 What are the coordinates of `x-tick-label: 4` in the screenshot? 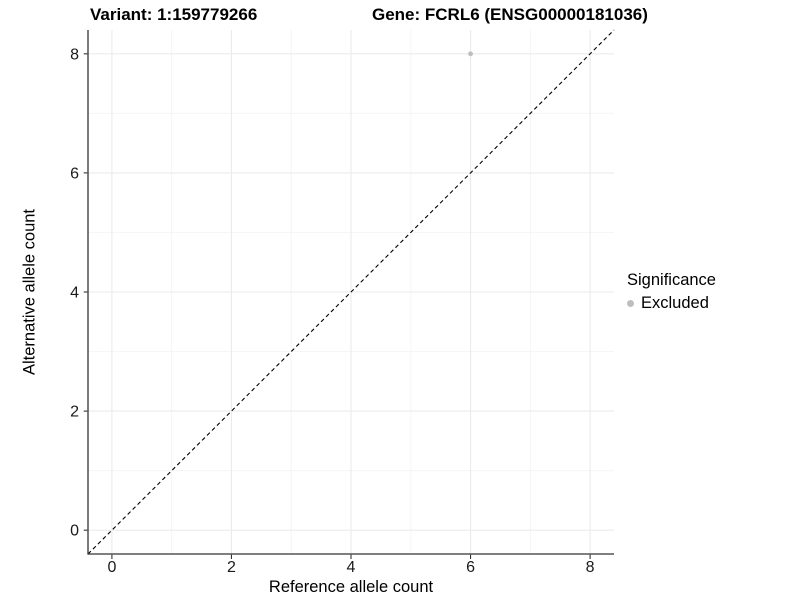 It's located at (351, 567).